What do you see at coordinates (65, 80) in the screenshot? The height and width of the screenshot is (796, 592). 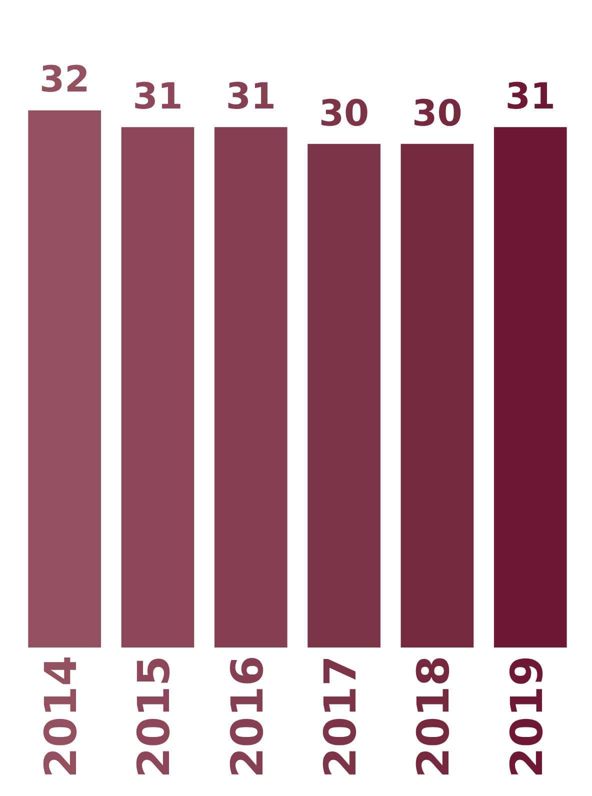 I see `data-label: 32` at bounding box center [65, 80].